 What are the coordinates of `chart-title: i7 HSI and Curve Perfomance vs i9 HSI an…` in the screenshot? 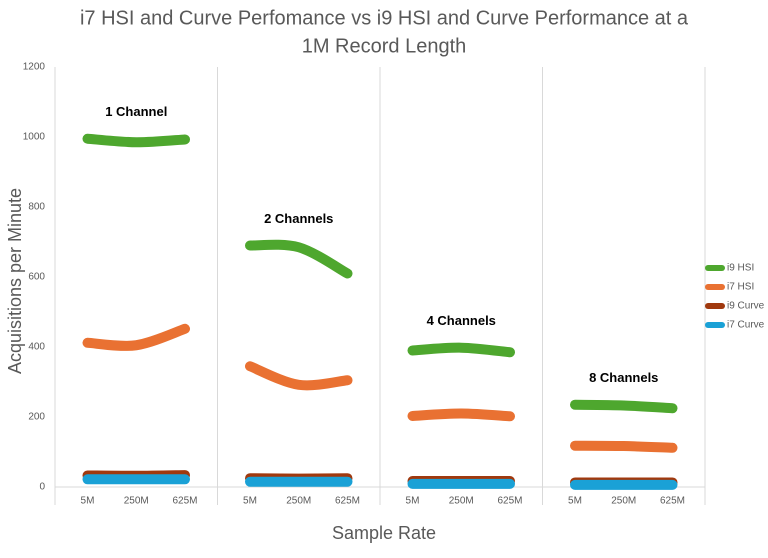 It's located at (384, 18).